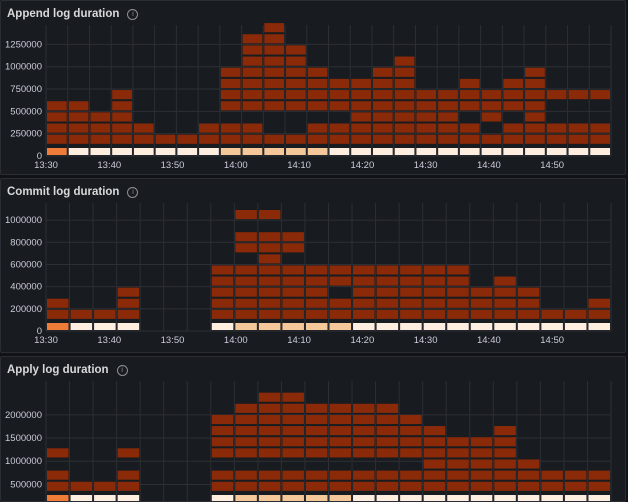 The image size is (628, 502). What do you see at coordinates (63, 14) in the screenshot?
I see `panel-title: Append log duration` at bounding box center [63, 14].